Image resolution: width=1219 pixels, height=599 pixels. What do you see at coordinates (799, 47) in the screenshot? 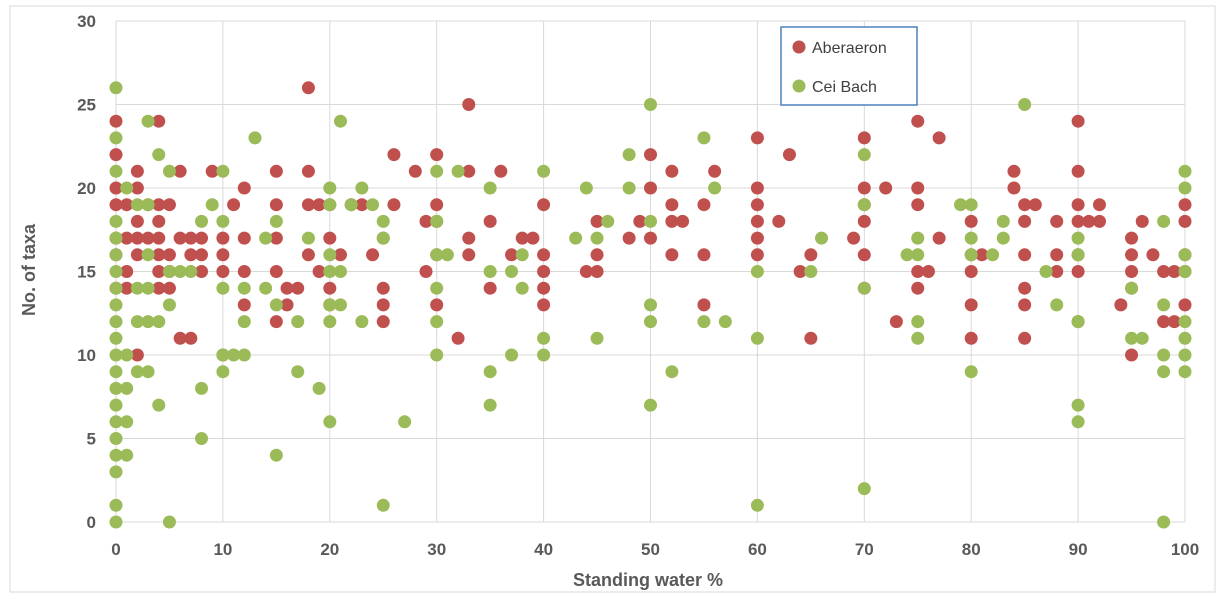
I see `legend-marker-aberaeron` at bounding box center [799, 47].